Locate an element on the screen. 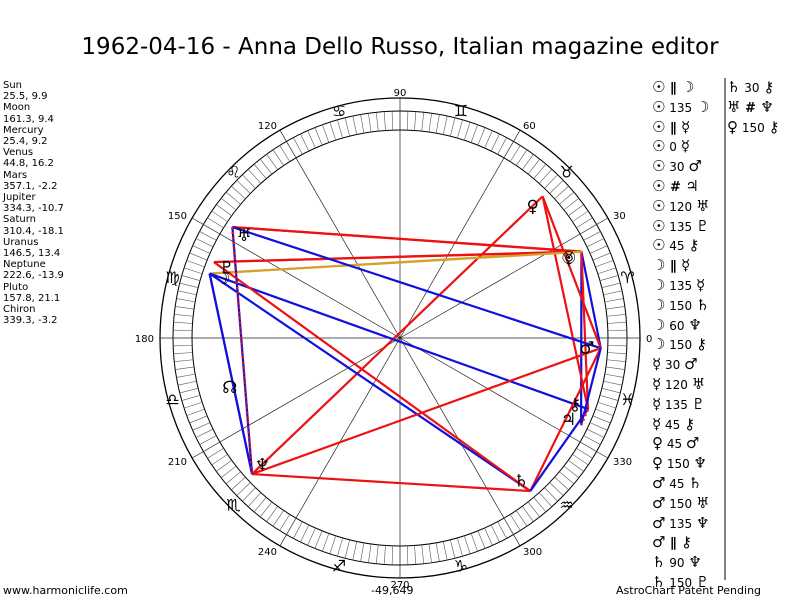 The height and width of the screenshot is (600, 800). aspect-entry: ♂ 45 ♄ is located at coordinates (677, 483).